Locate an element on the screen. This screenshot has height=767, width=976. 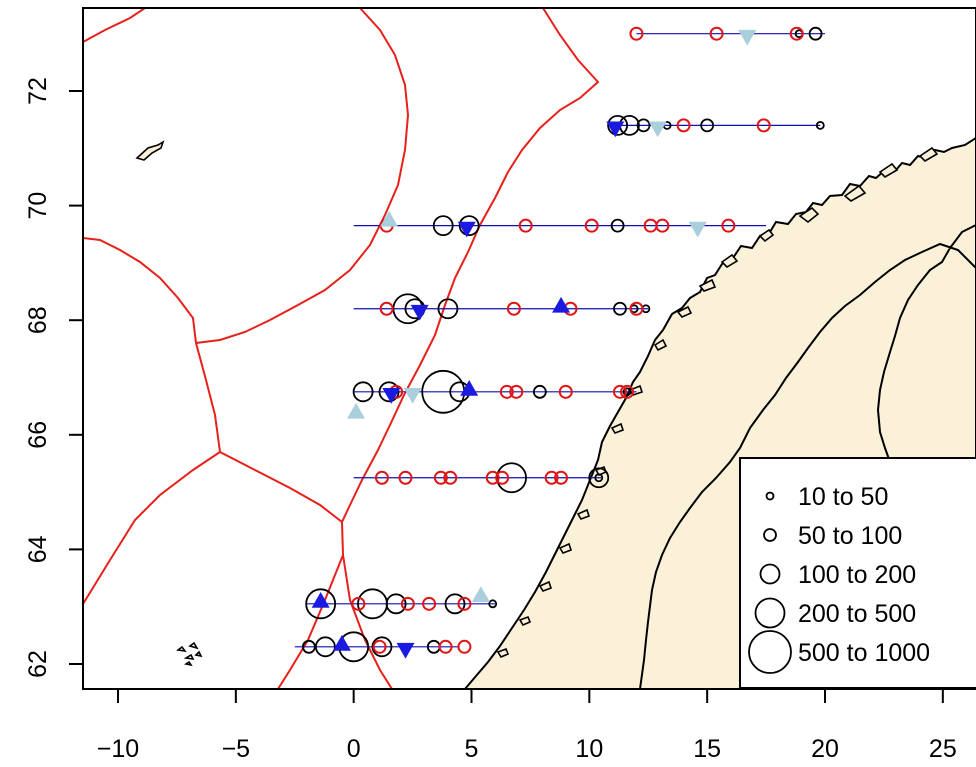
faroe-islands is located at coordinates (189, 654).